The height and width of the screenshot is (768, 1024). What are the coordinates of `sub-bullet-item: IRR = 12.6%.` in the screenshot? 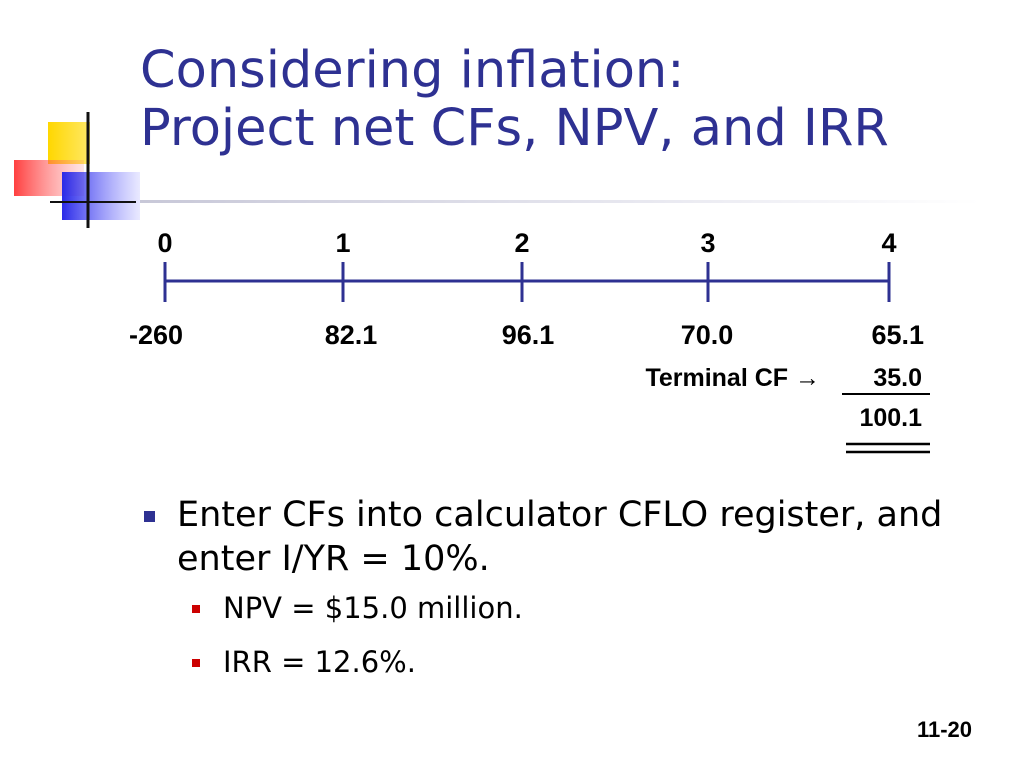 It's located at (570, 662).